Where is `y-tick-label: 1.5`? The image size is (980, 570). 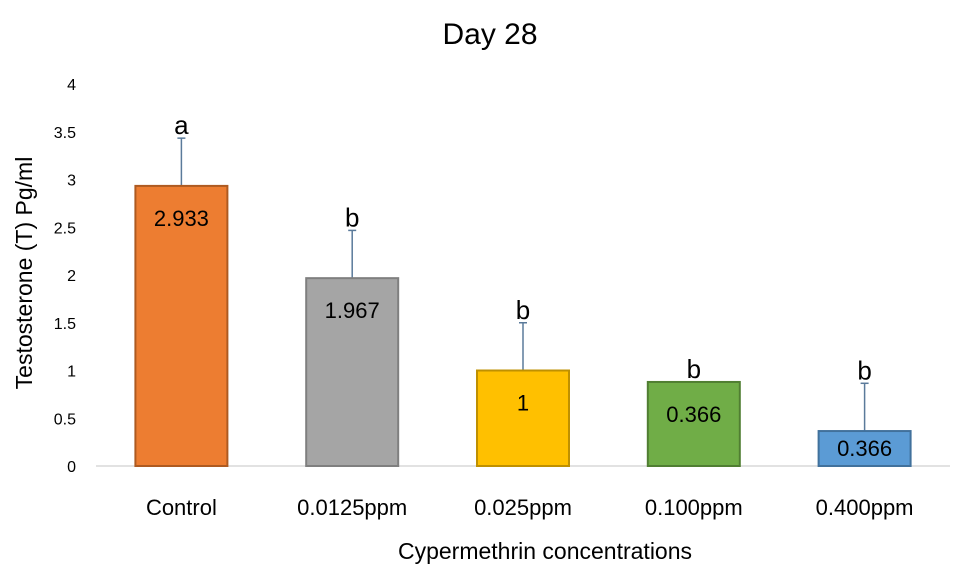
y-tick-label: 1.5 is located at coordinates (65, 324).